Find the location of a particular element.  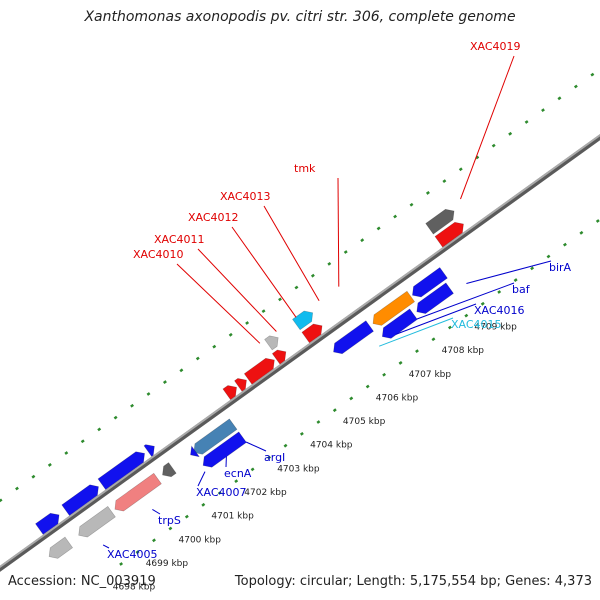

gene-label-reverse: birA is located at coordinates (560, 267).